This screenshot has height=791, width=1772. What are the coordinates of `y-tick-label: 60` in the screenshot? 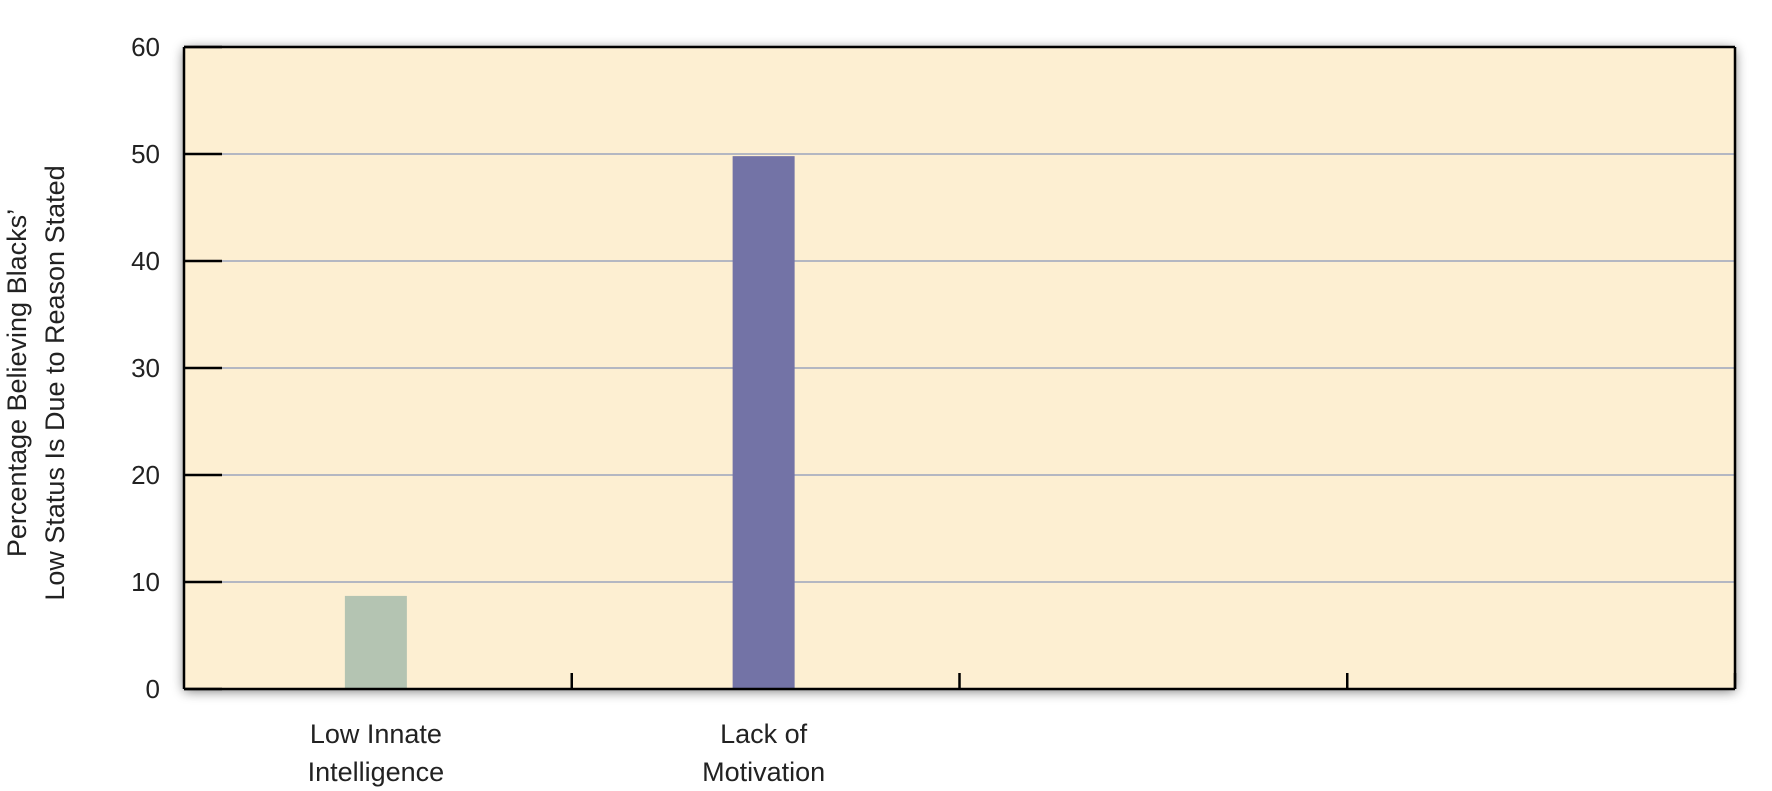 It's located at (145, 47).